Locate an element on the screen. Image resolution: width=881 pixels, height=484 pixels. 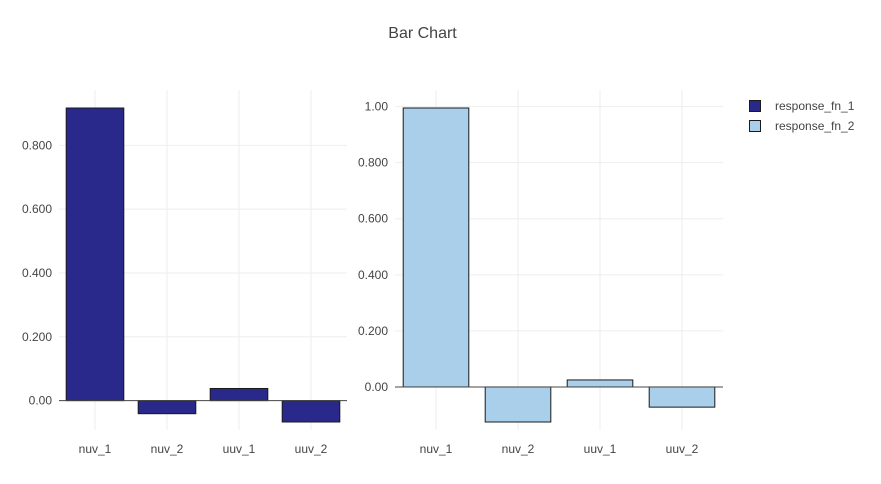
legend-item-response-fn-1: response_fn_1 is located at coordinates (801, 106).